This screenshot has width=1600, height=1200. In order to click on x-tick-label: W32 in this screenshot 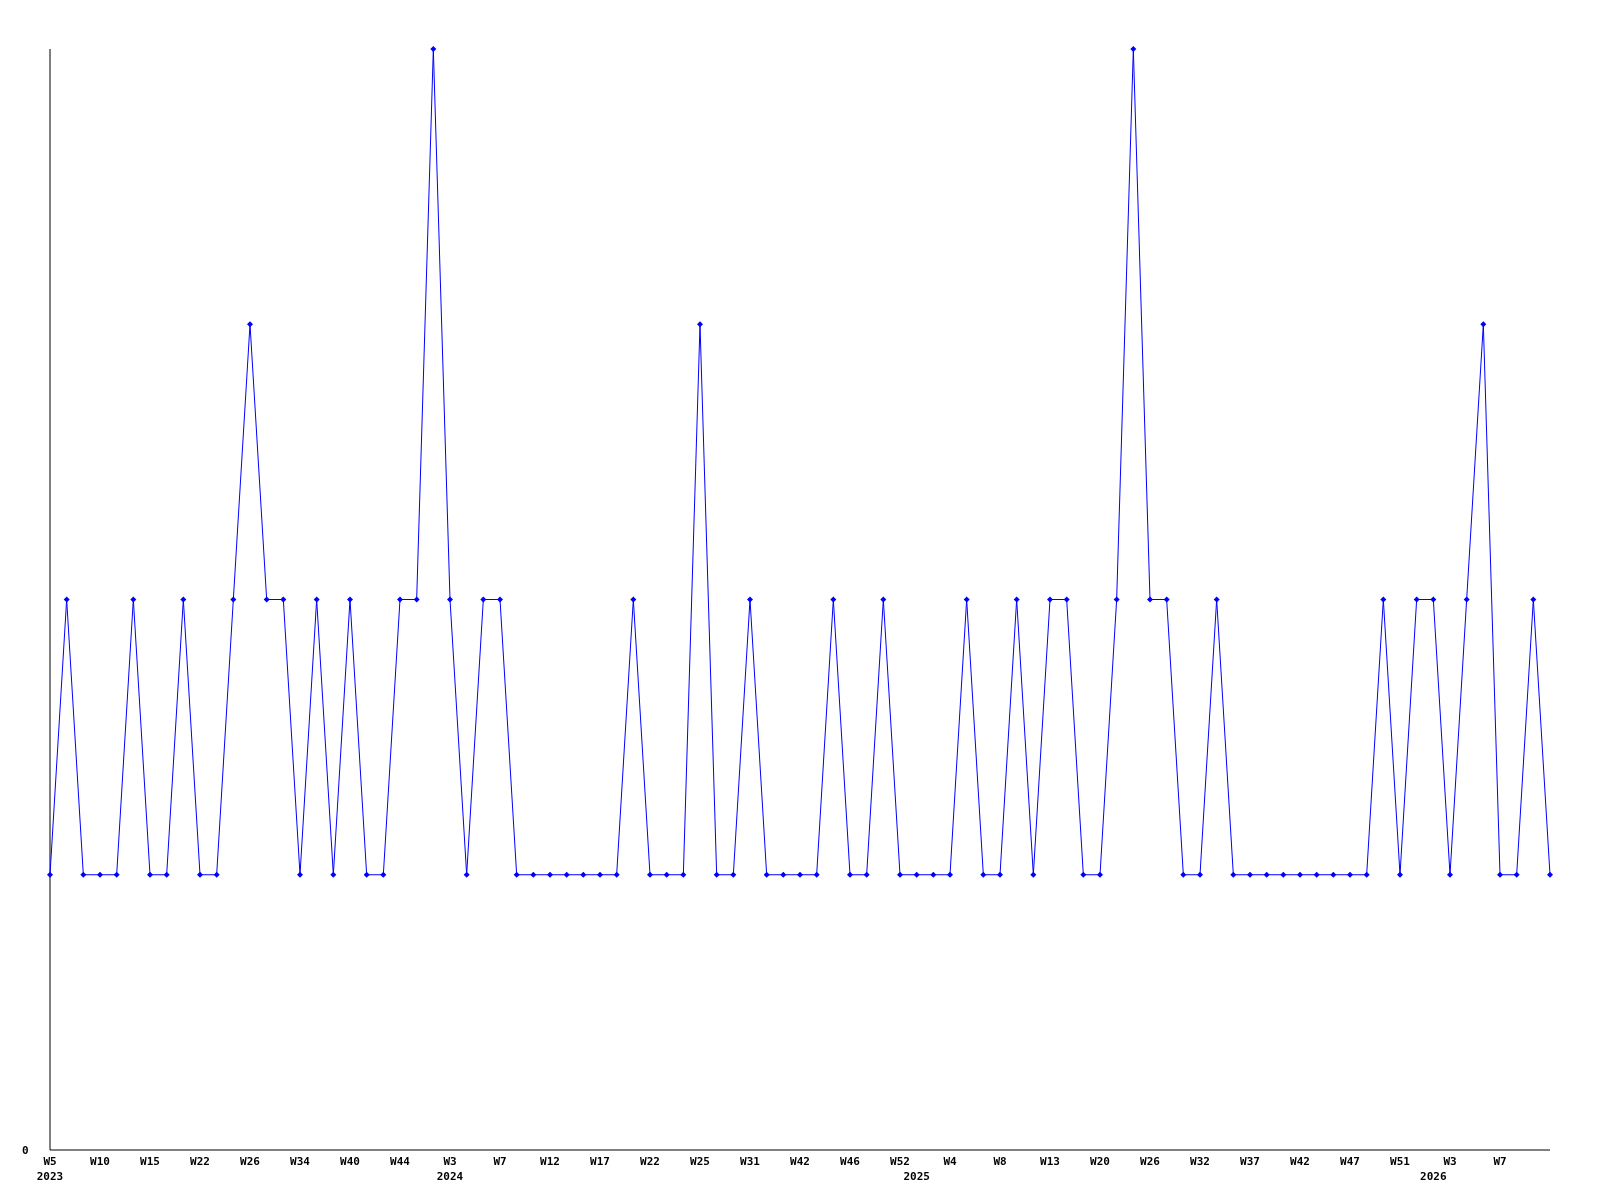, I will do `click(1200, 1161)`.